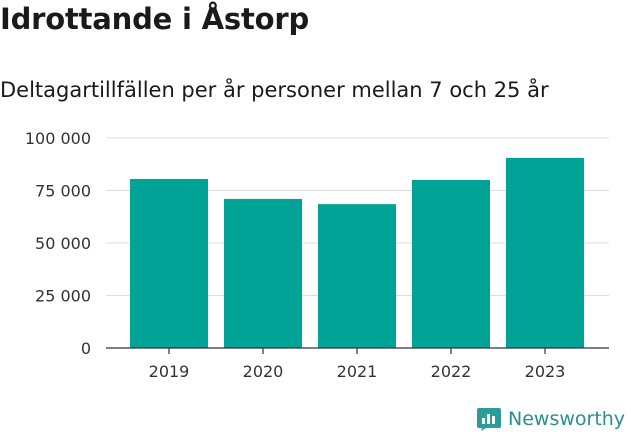 The image size is (631, 439). I want to click on x-tick-label: 2020, so click(263, 371).